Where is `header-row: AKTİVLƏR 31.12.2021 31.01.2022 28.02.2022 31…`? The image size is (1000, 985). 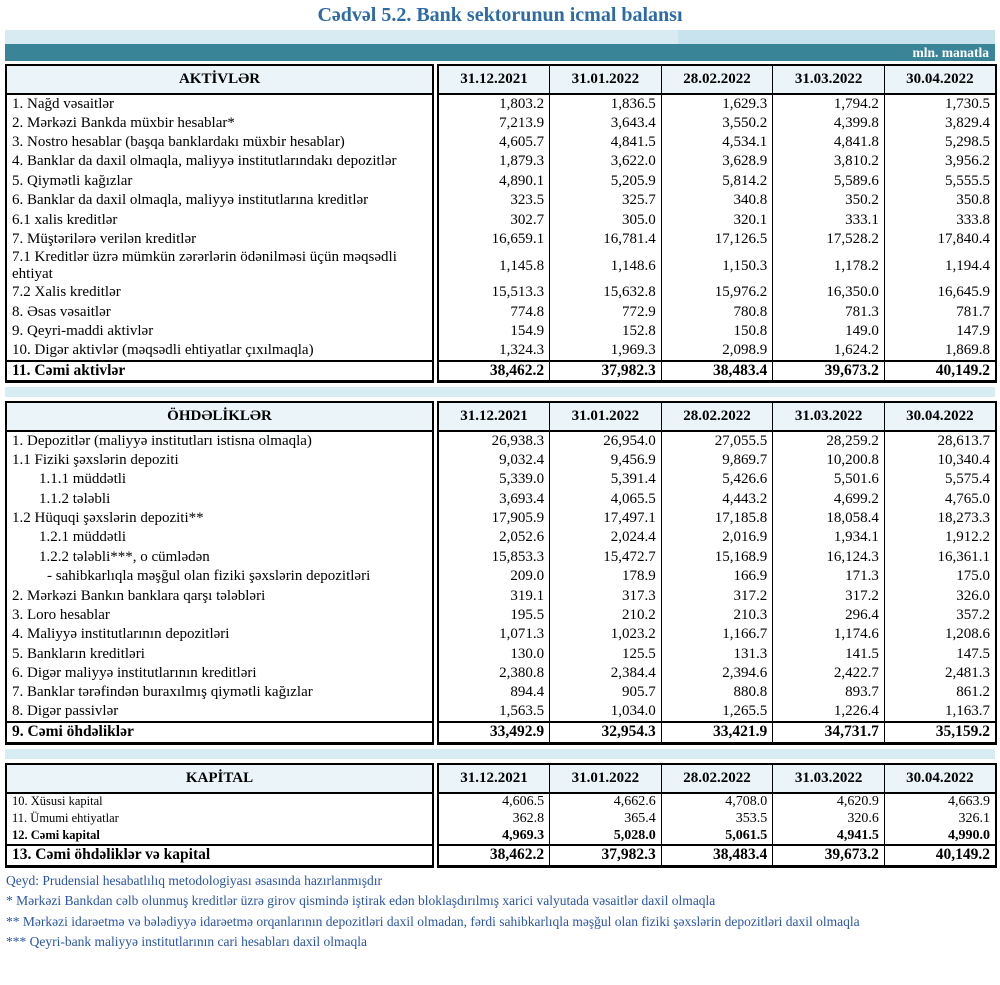 header-row: AKTİVLƏR 31.12.2021 31.01.2022 28.02.2022 31… is located at coordinates (501, 79).